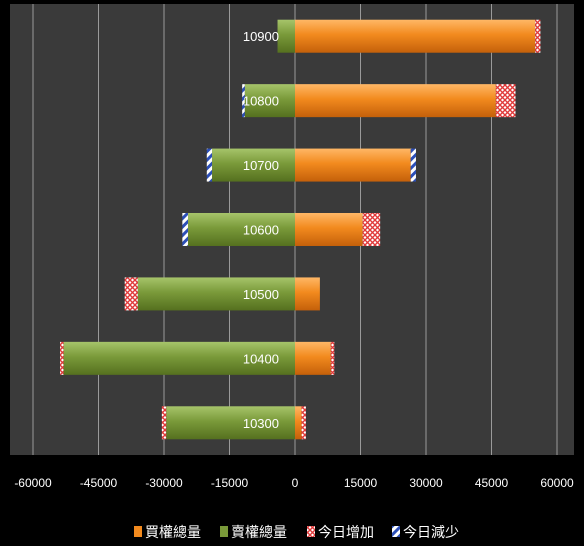 The image size is (584, 546). Describe the element at coordinates (230, 483) in the screenshot. I see `x-tick-label: -15000` at that location.